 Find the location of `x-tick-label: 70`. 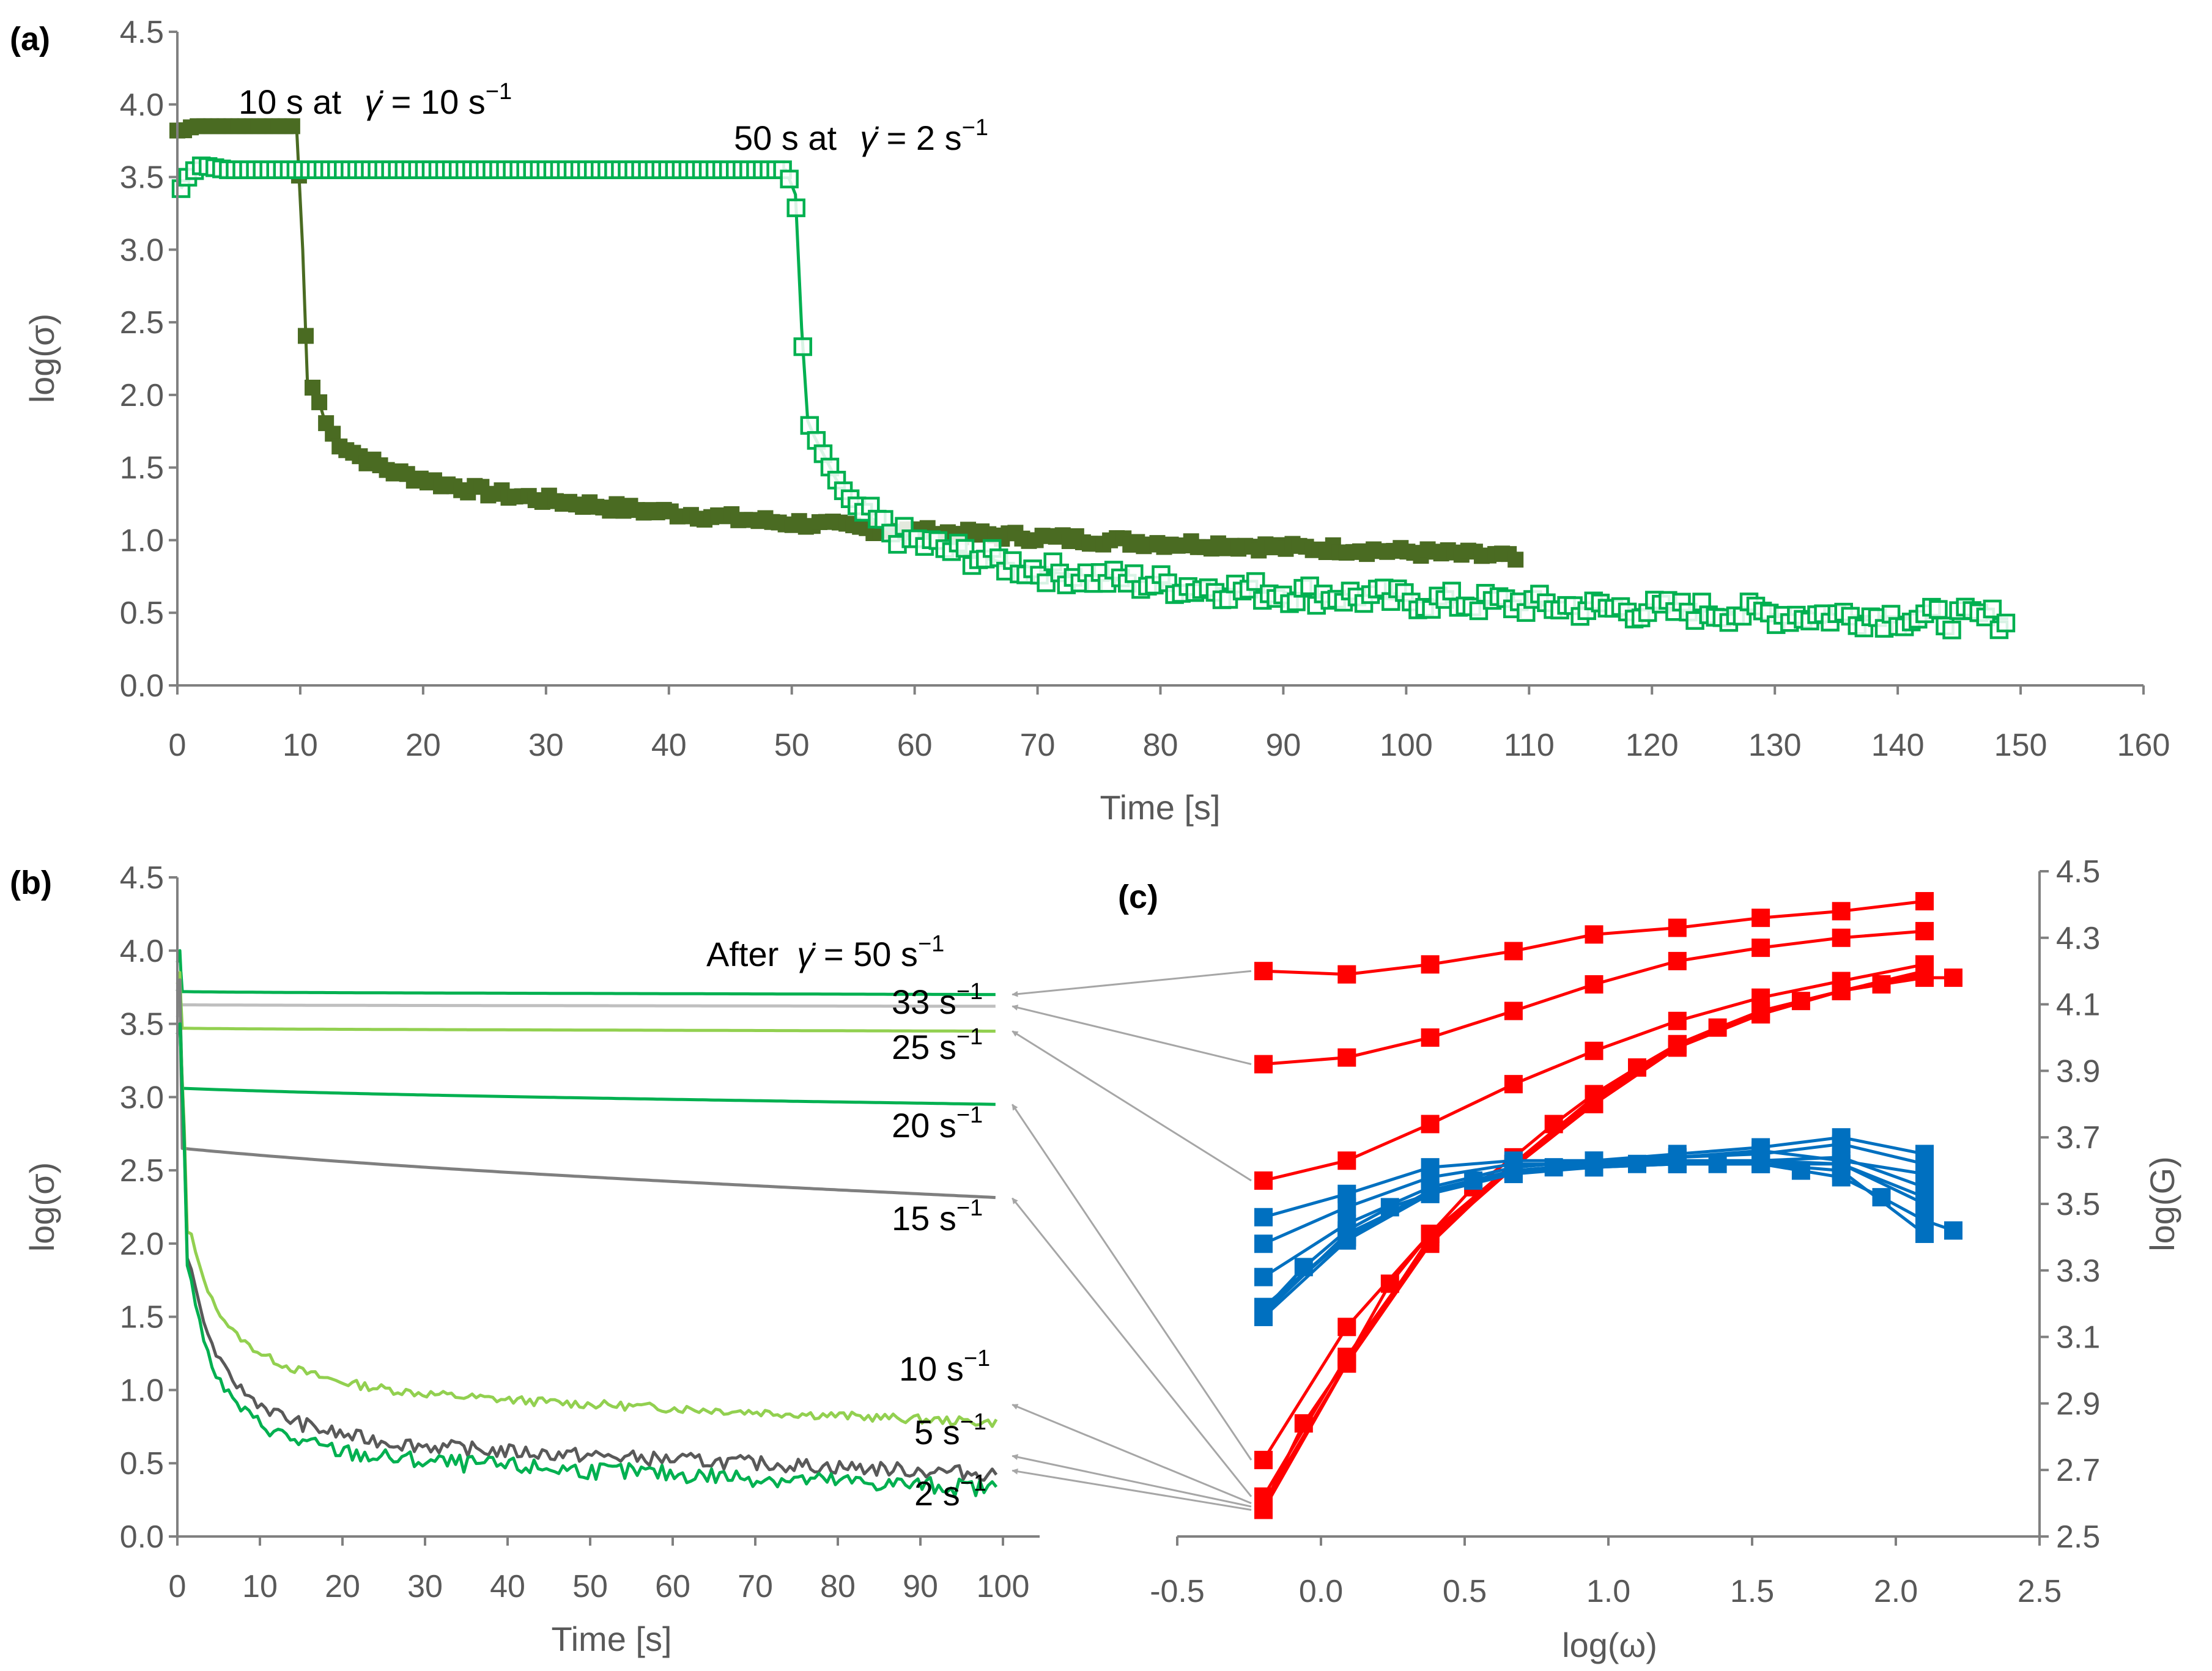

x-tick-label: 70 is located at coordinates (755, 1586).